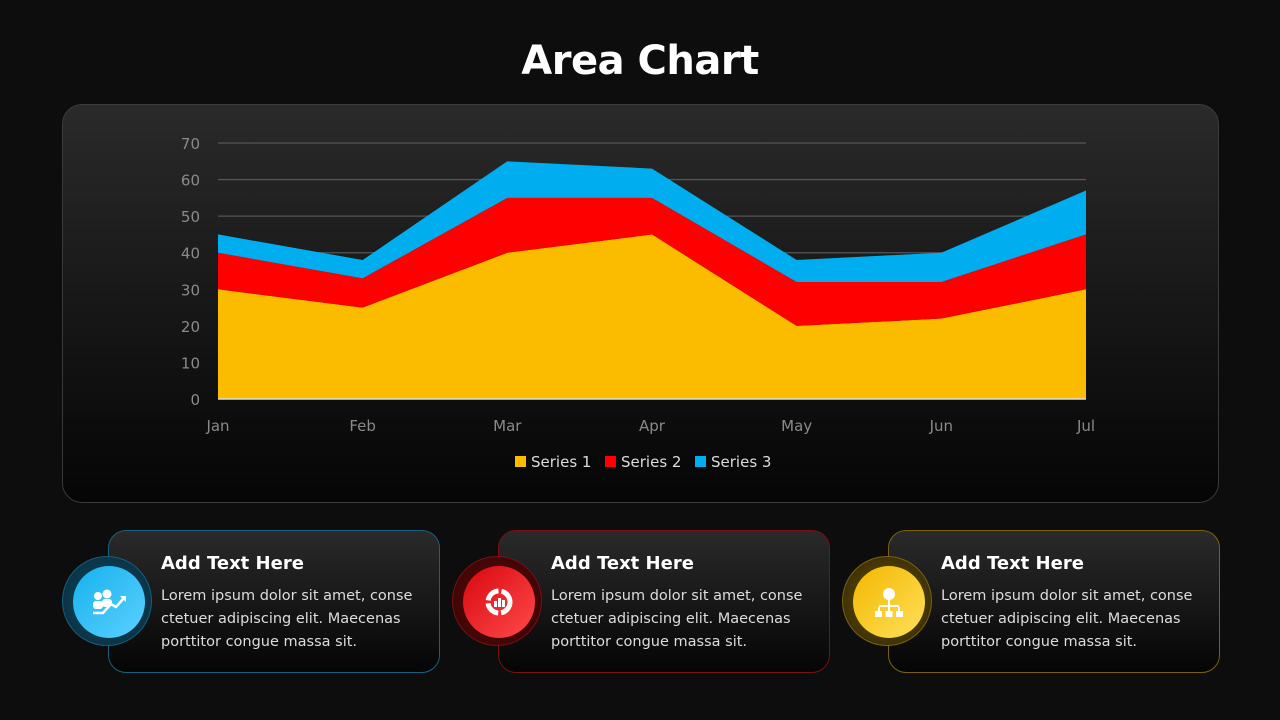 This screenshot has width=1280, height=720. Describe the element at coordinates (190, 217) in the screenshot. I see `y-tick-label: 50` at that location.